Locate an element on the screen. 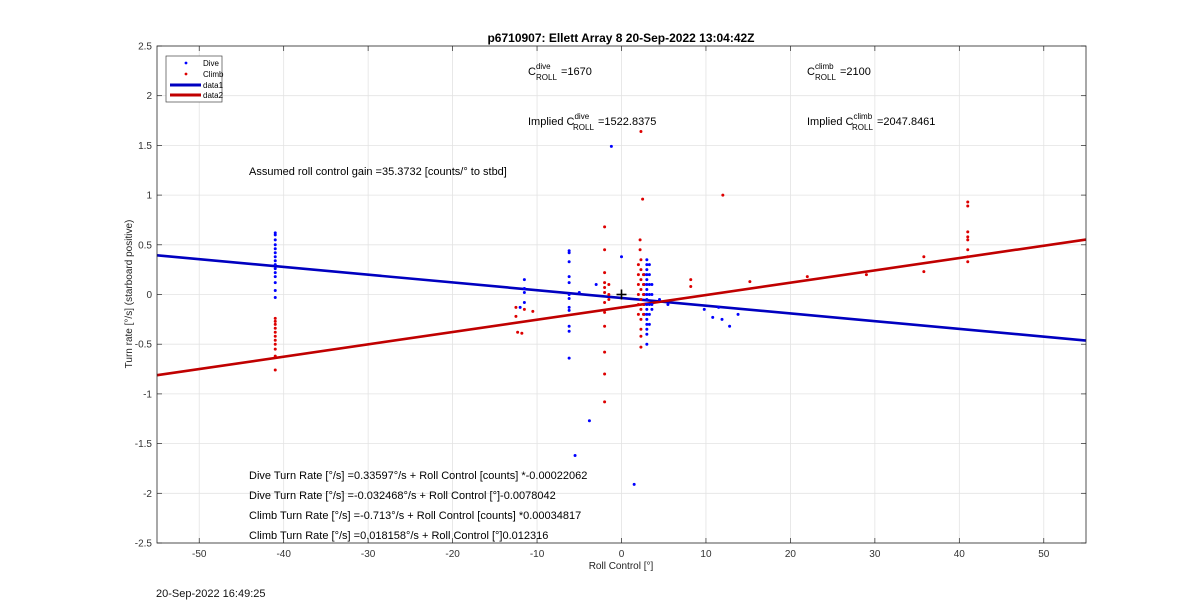 The width and height of the screenshot is (1200, 611). y-tick-label: -1 is located at coordinates (147, 394).